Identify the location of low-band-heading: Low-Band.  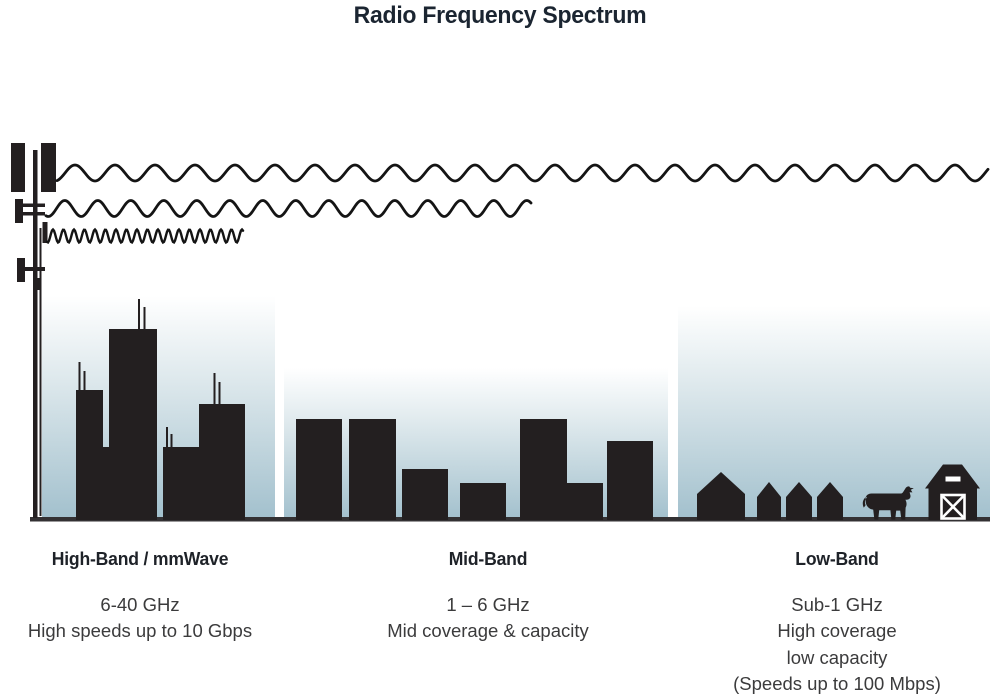
(837, 558).